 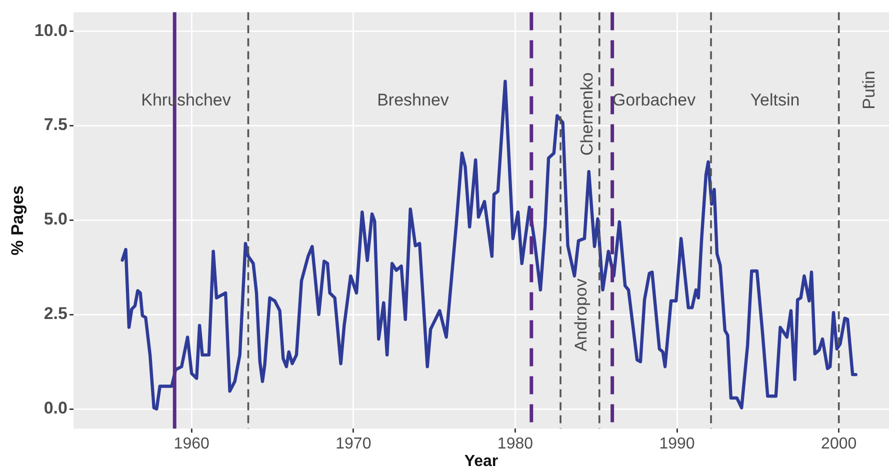 What do you see at coordinates (677, 444) in the screenshot?
I see `x-tick-label: 1990` at bounding box center [677, 444].